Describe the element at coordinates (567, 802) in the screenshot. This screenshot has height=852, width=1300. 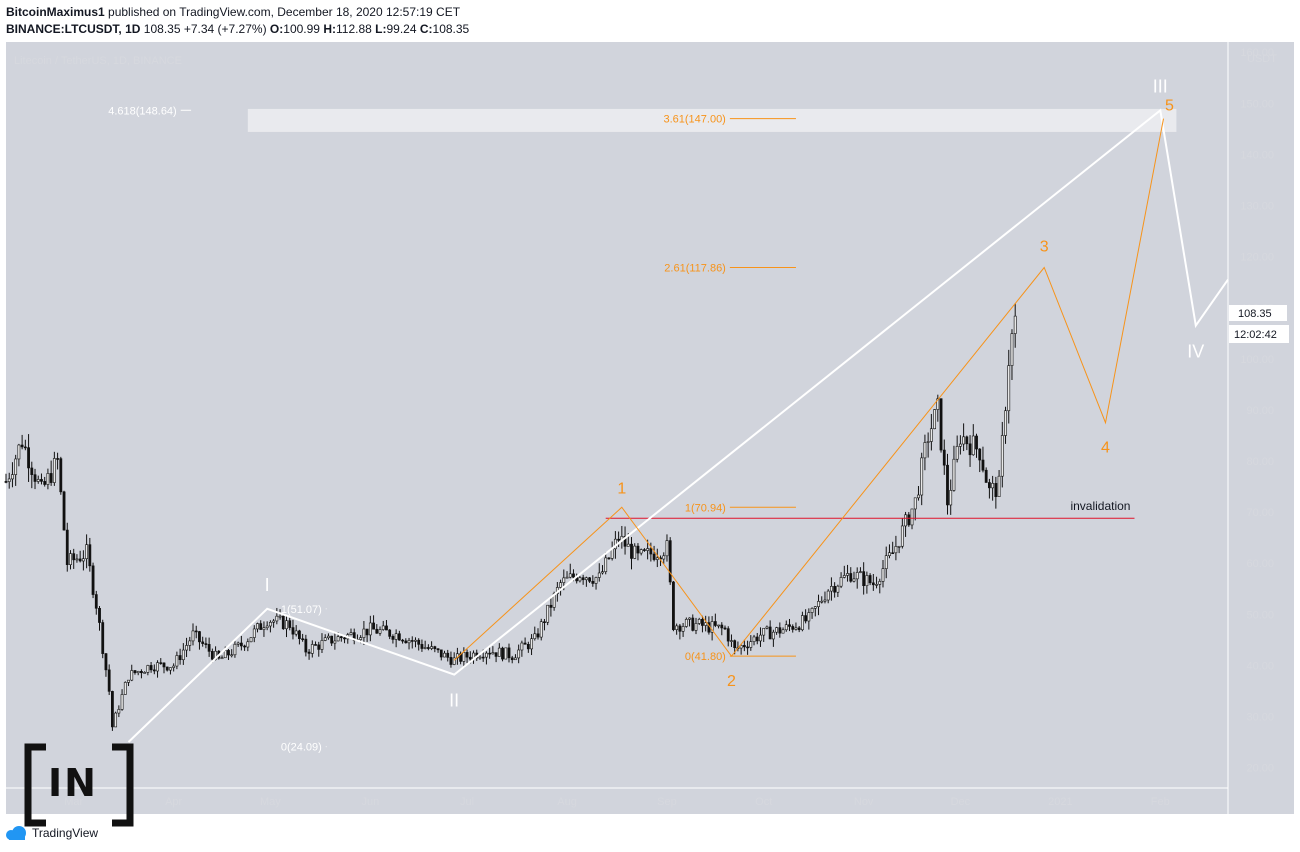
I see `x-tick-label: Aug` at that location.